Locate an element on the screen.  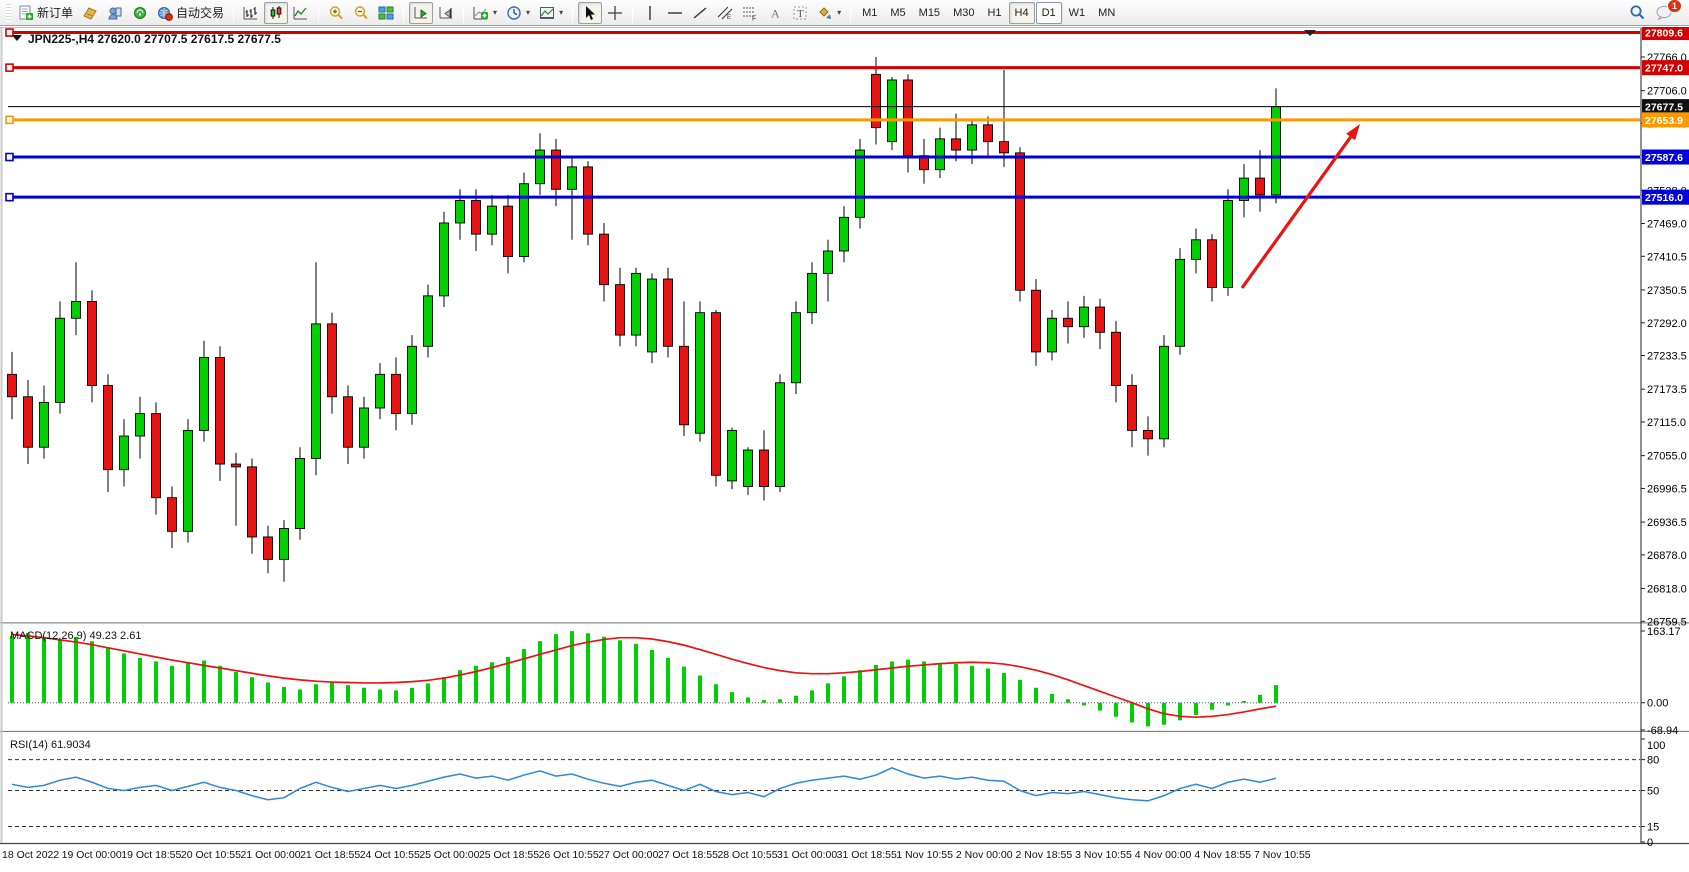
text-label-button: T is located at coordinates (800, 13).